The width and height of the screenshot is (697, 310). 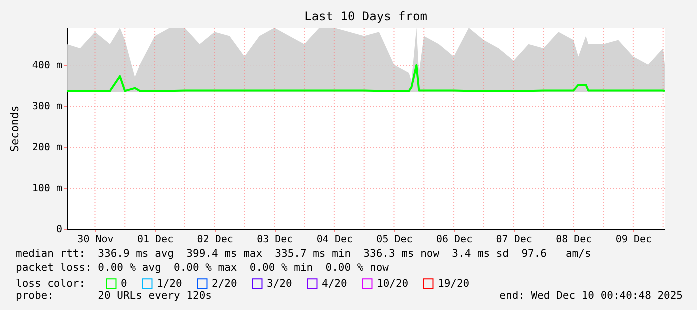 I want to click on text: median rtt: 336.9 ms avg 399.4 ms max 335.7 ms min 336.3 ms now 3.4 ms sd 97.6 am/s, so click(x=304, y=254).